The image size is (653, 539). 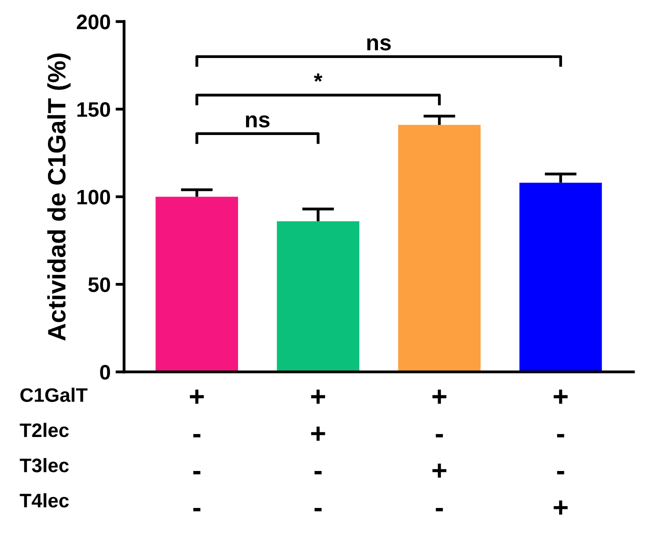 What do you see at coordinates (93, 197) in the screenshot?
I see `y-tick-label: 100` at bounding box center [93, 197].